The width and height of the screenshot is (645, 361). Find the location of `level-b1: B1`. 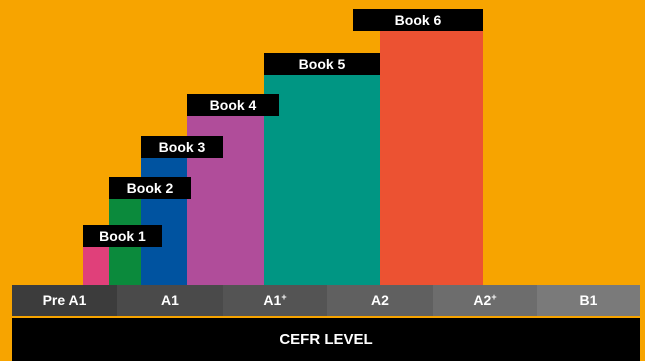

level-b1: B1 is located at coordinates (588, 300).